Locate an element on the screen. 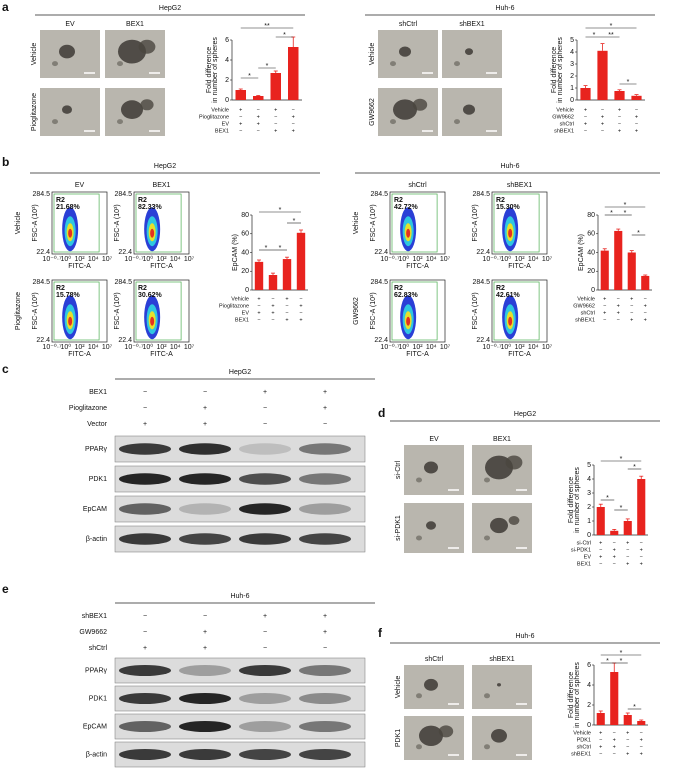 The width and height of the screenshot is (674, 773). y-tick-label: 0 is located at coordinates (589, 725).